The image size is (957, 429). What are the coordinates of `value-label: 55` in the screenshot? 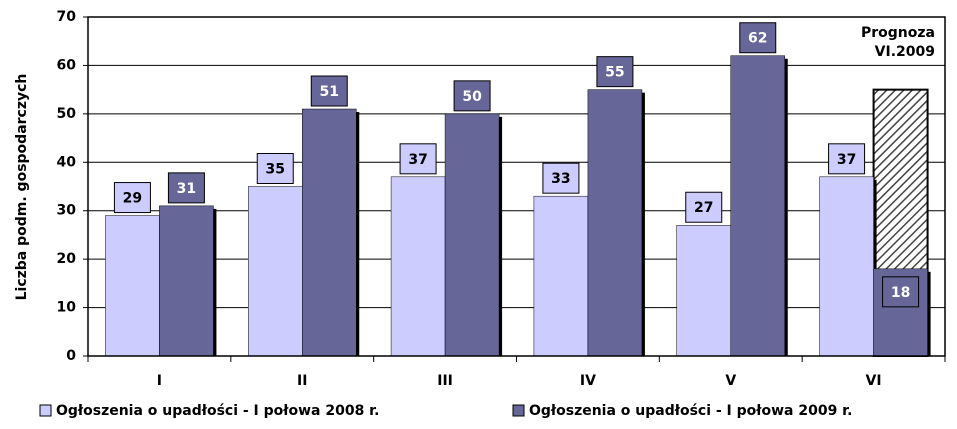 It's located at (614, 73).